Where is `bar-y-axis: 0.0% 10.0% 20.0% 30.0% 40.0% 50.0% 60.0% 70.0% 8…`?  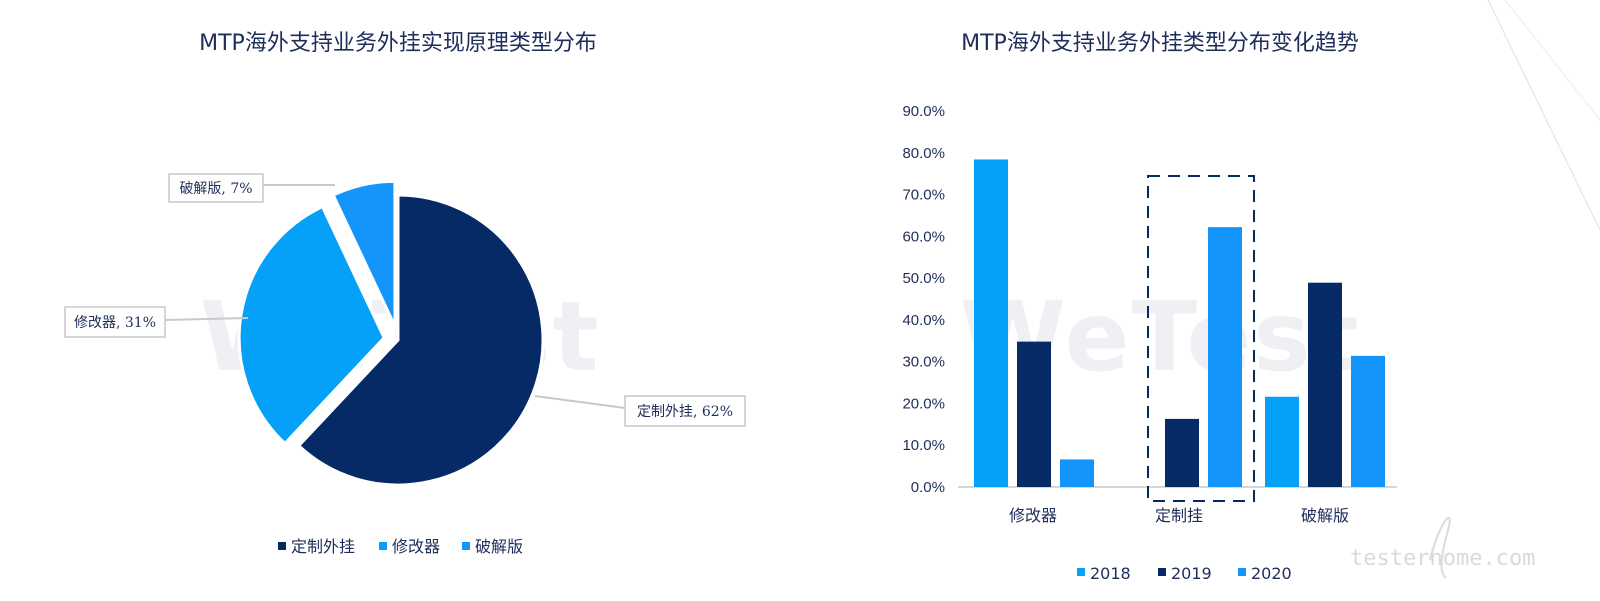 bar-y-axis: 0.0% 10.0% 20.0% 30.0% 40.0% 50.0% 60.0% 70.0% 8… is located at coordinates (923, 299).